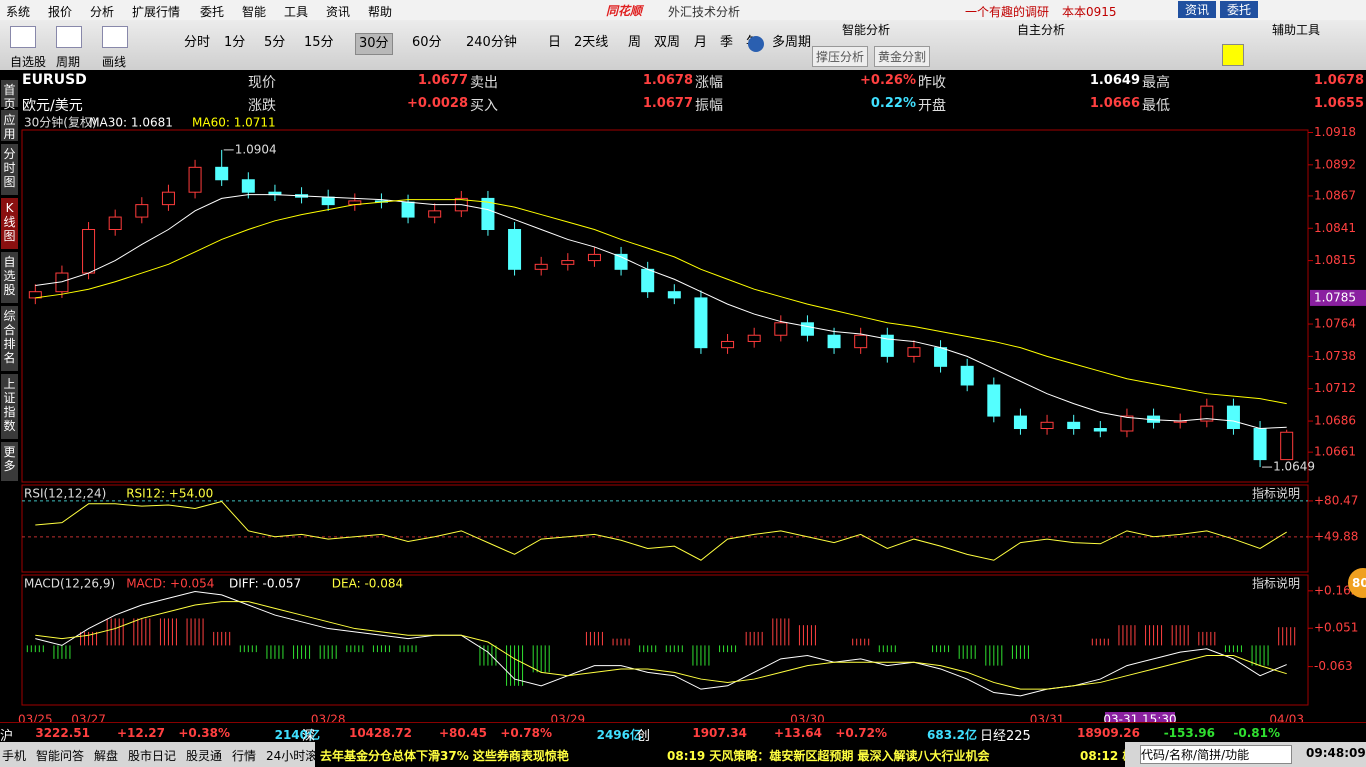  Describe the element at coordinates (68, 62) in the screenshot. I see `tool-label: 周期` at that location.